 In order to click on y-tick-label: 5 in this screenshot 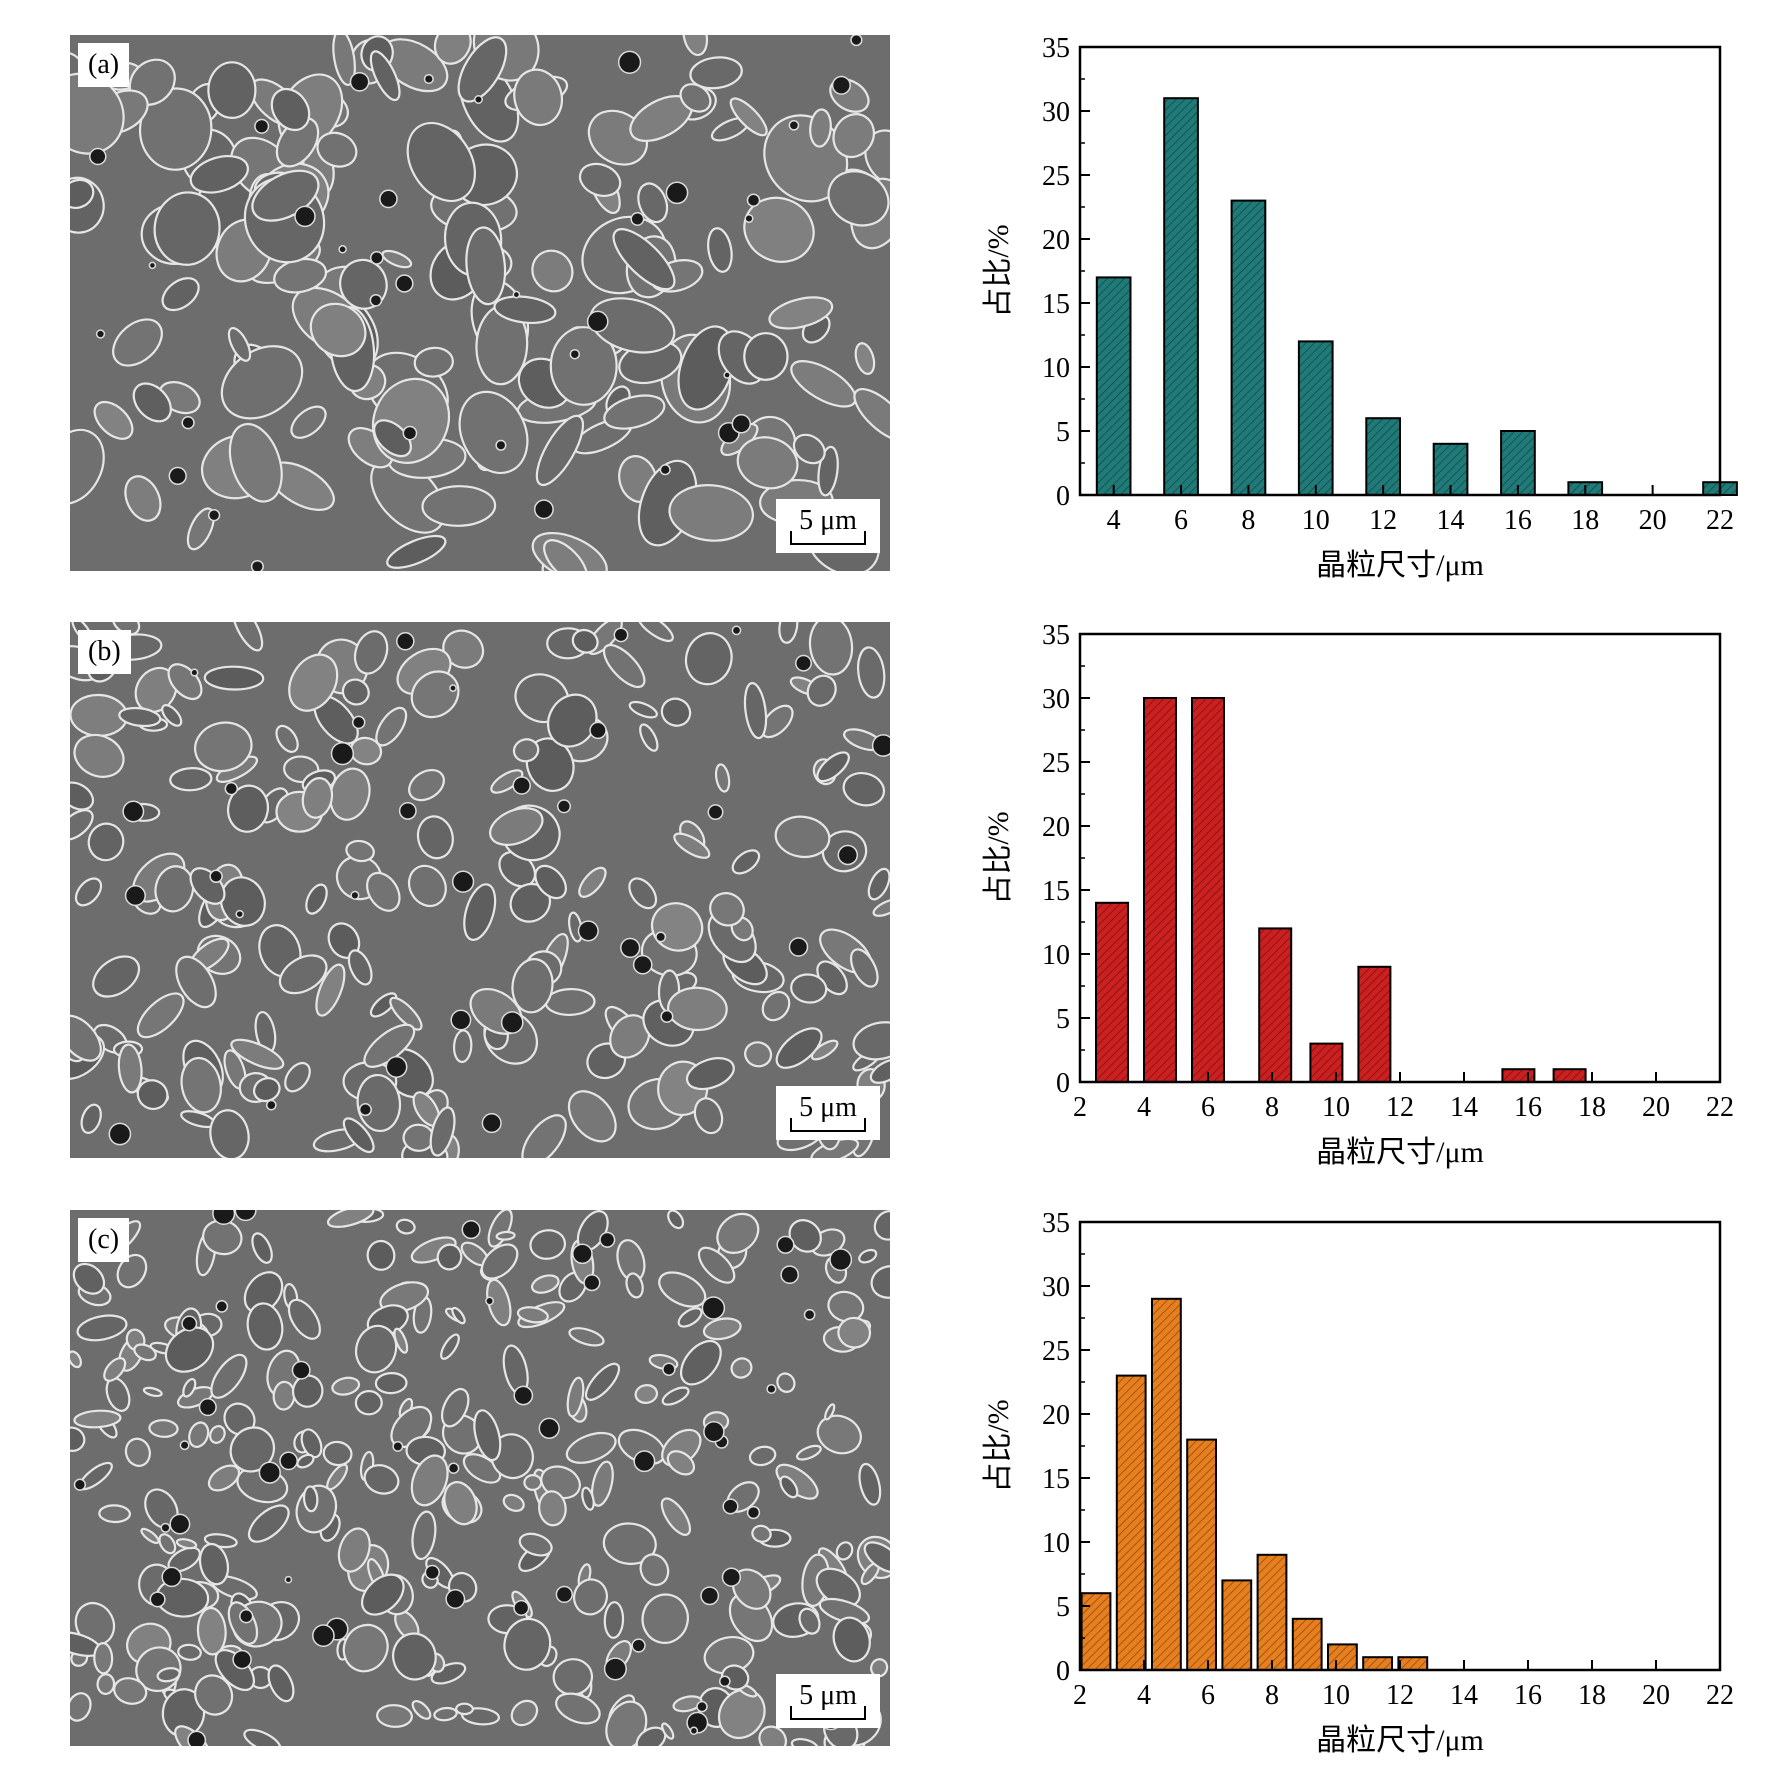, I will do `click(1063, 432)`.